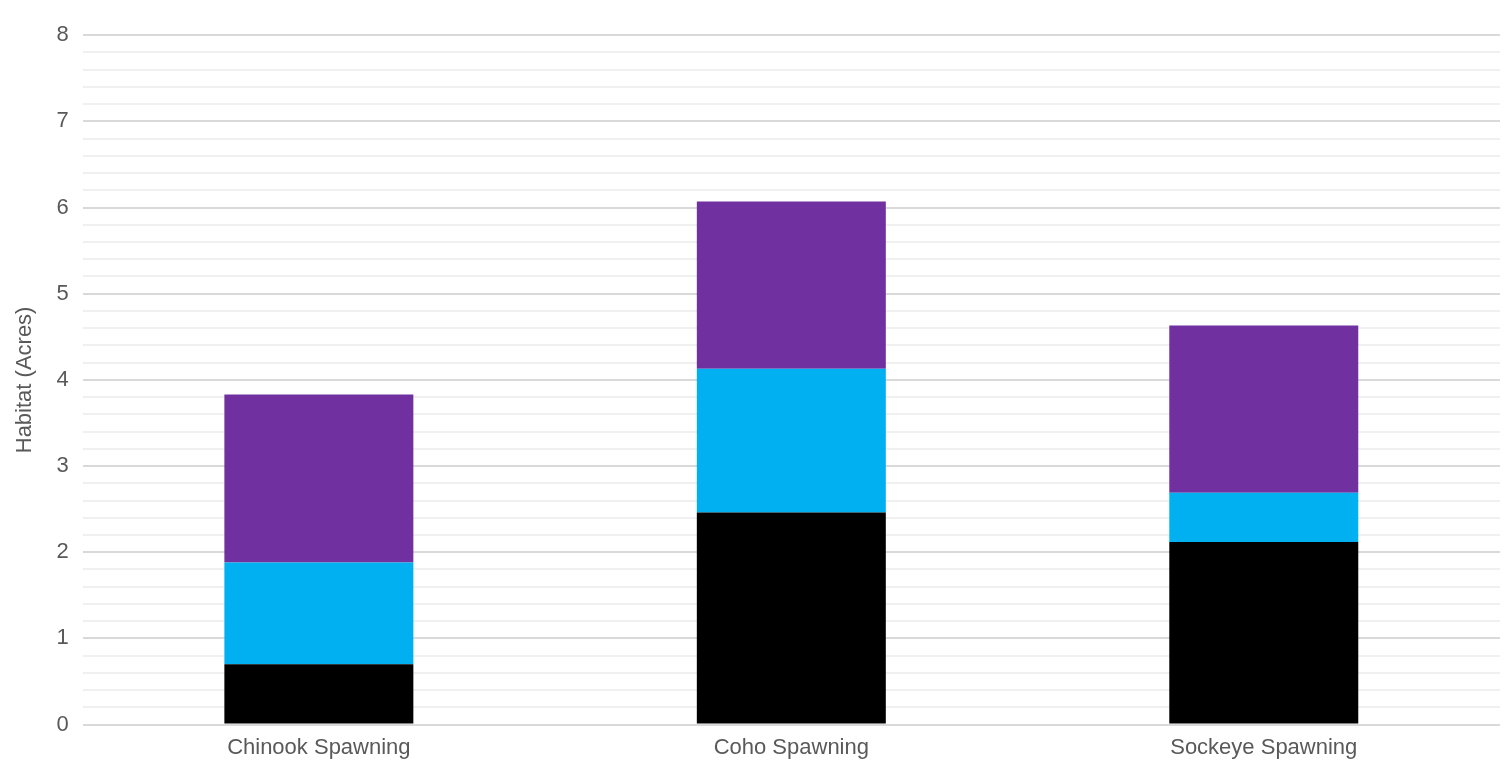  What do you see at coordinates (62, 292) in the screenshot?
I see `y-tick-label: 5` at bounding box center [62, 292].